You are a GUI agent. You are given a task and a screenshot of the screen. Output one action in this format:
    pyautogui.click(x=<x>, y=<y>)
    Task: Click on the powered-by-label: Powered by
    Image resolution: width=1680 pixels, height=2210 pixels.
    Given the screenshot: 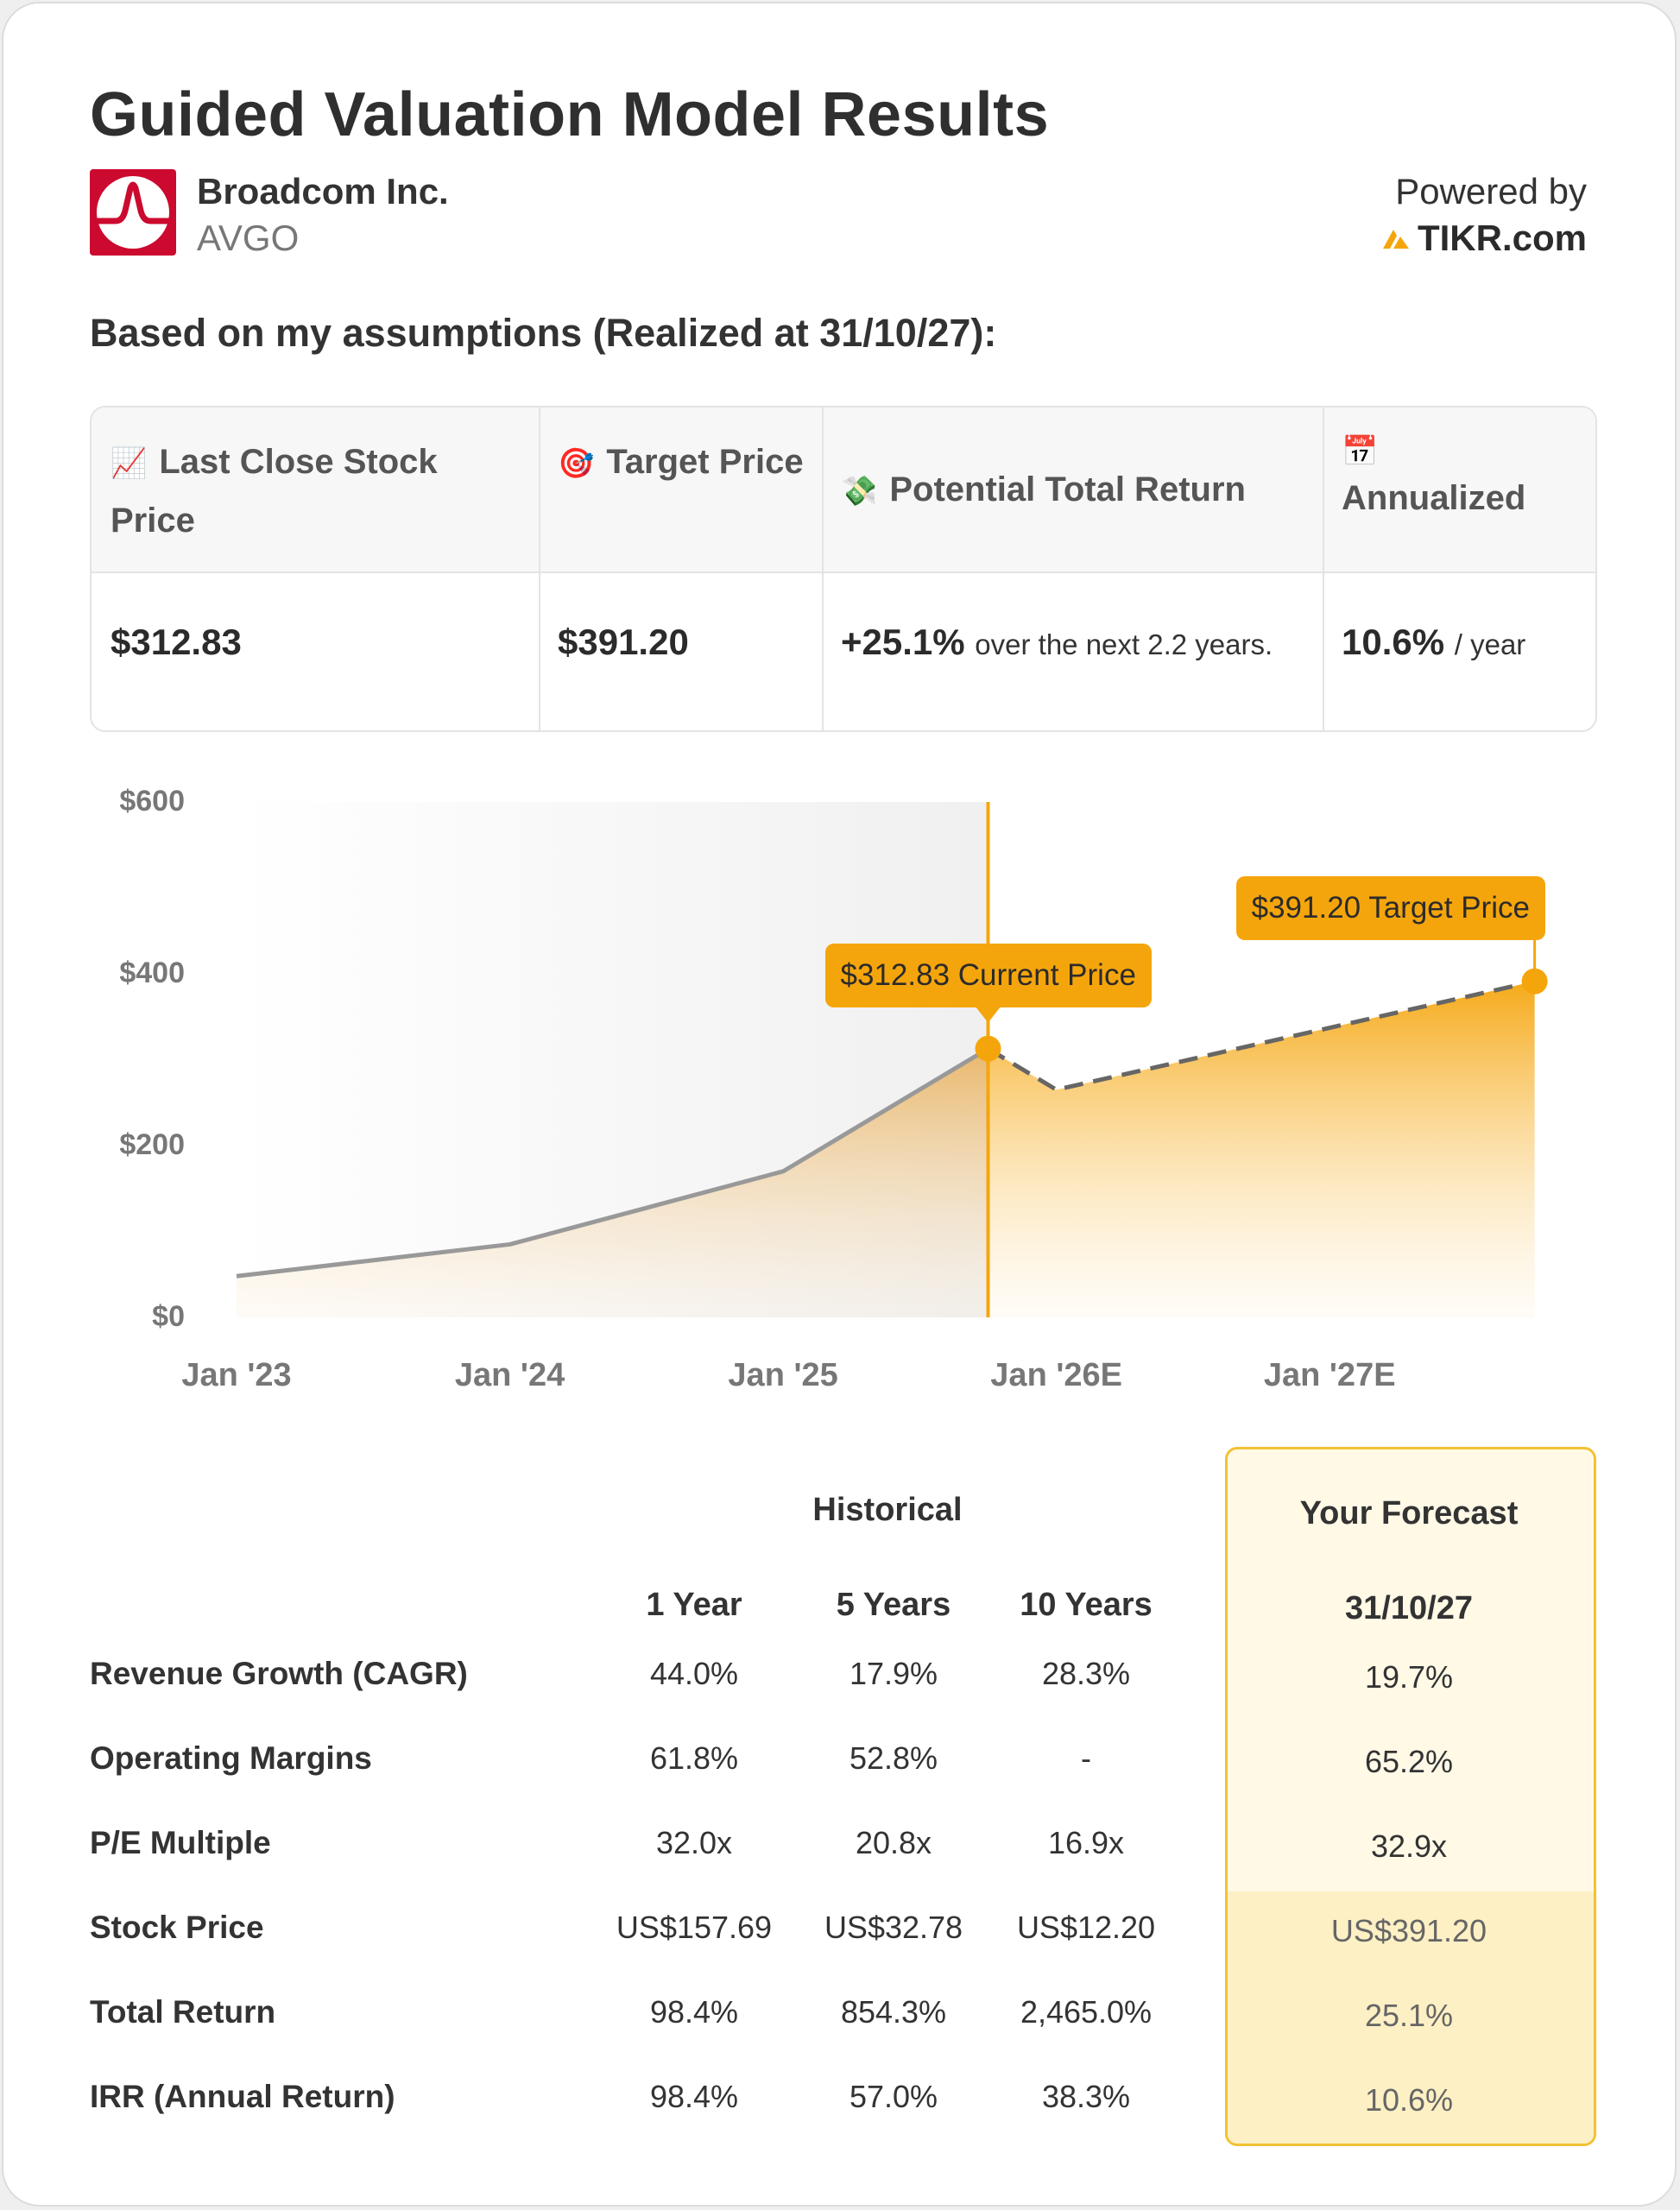 What is the action you would take?
    pyautogui.click(x=1491, y=191)
    